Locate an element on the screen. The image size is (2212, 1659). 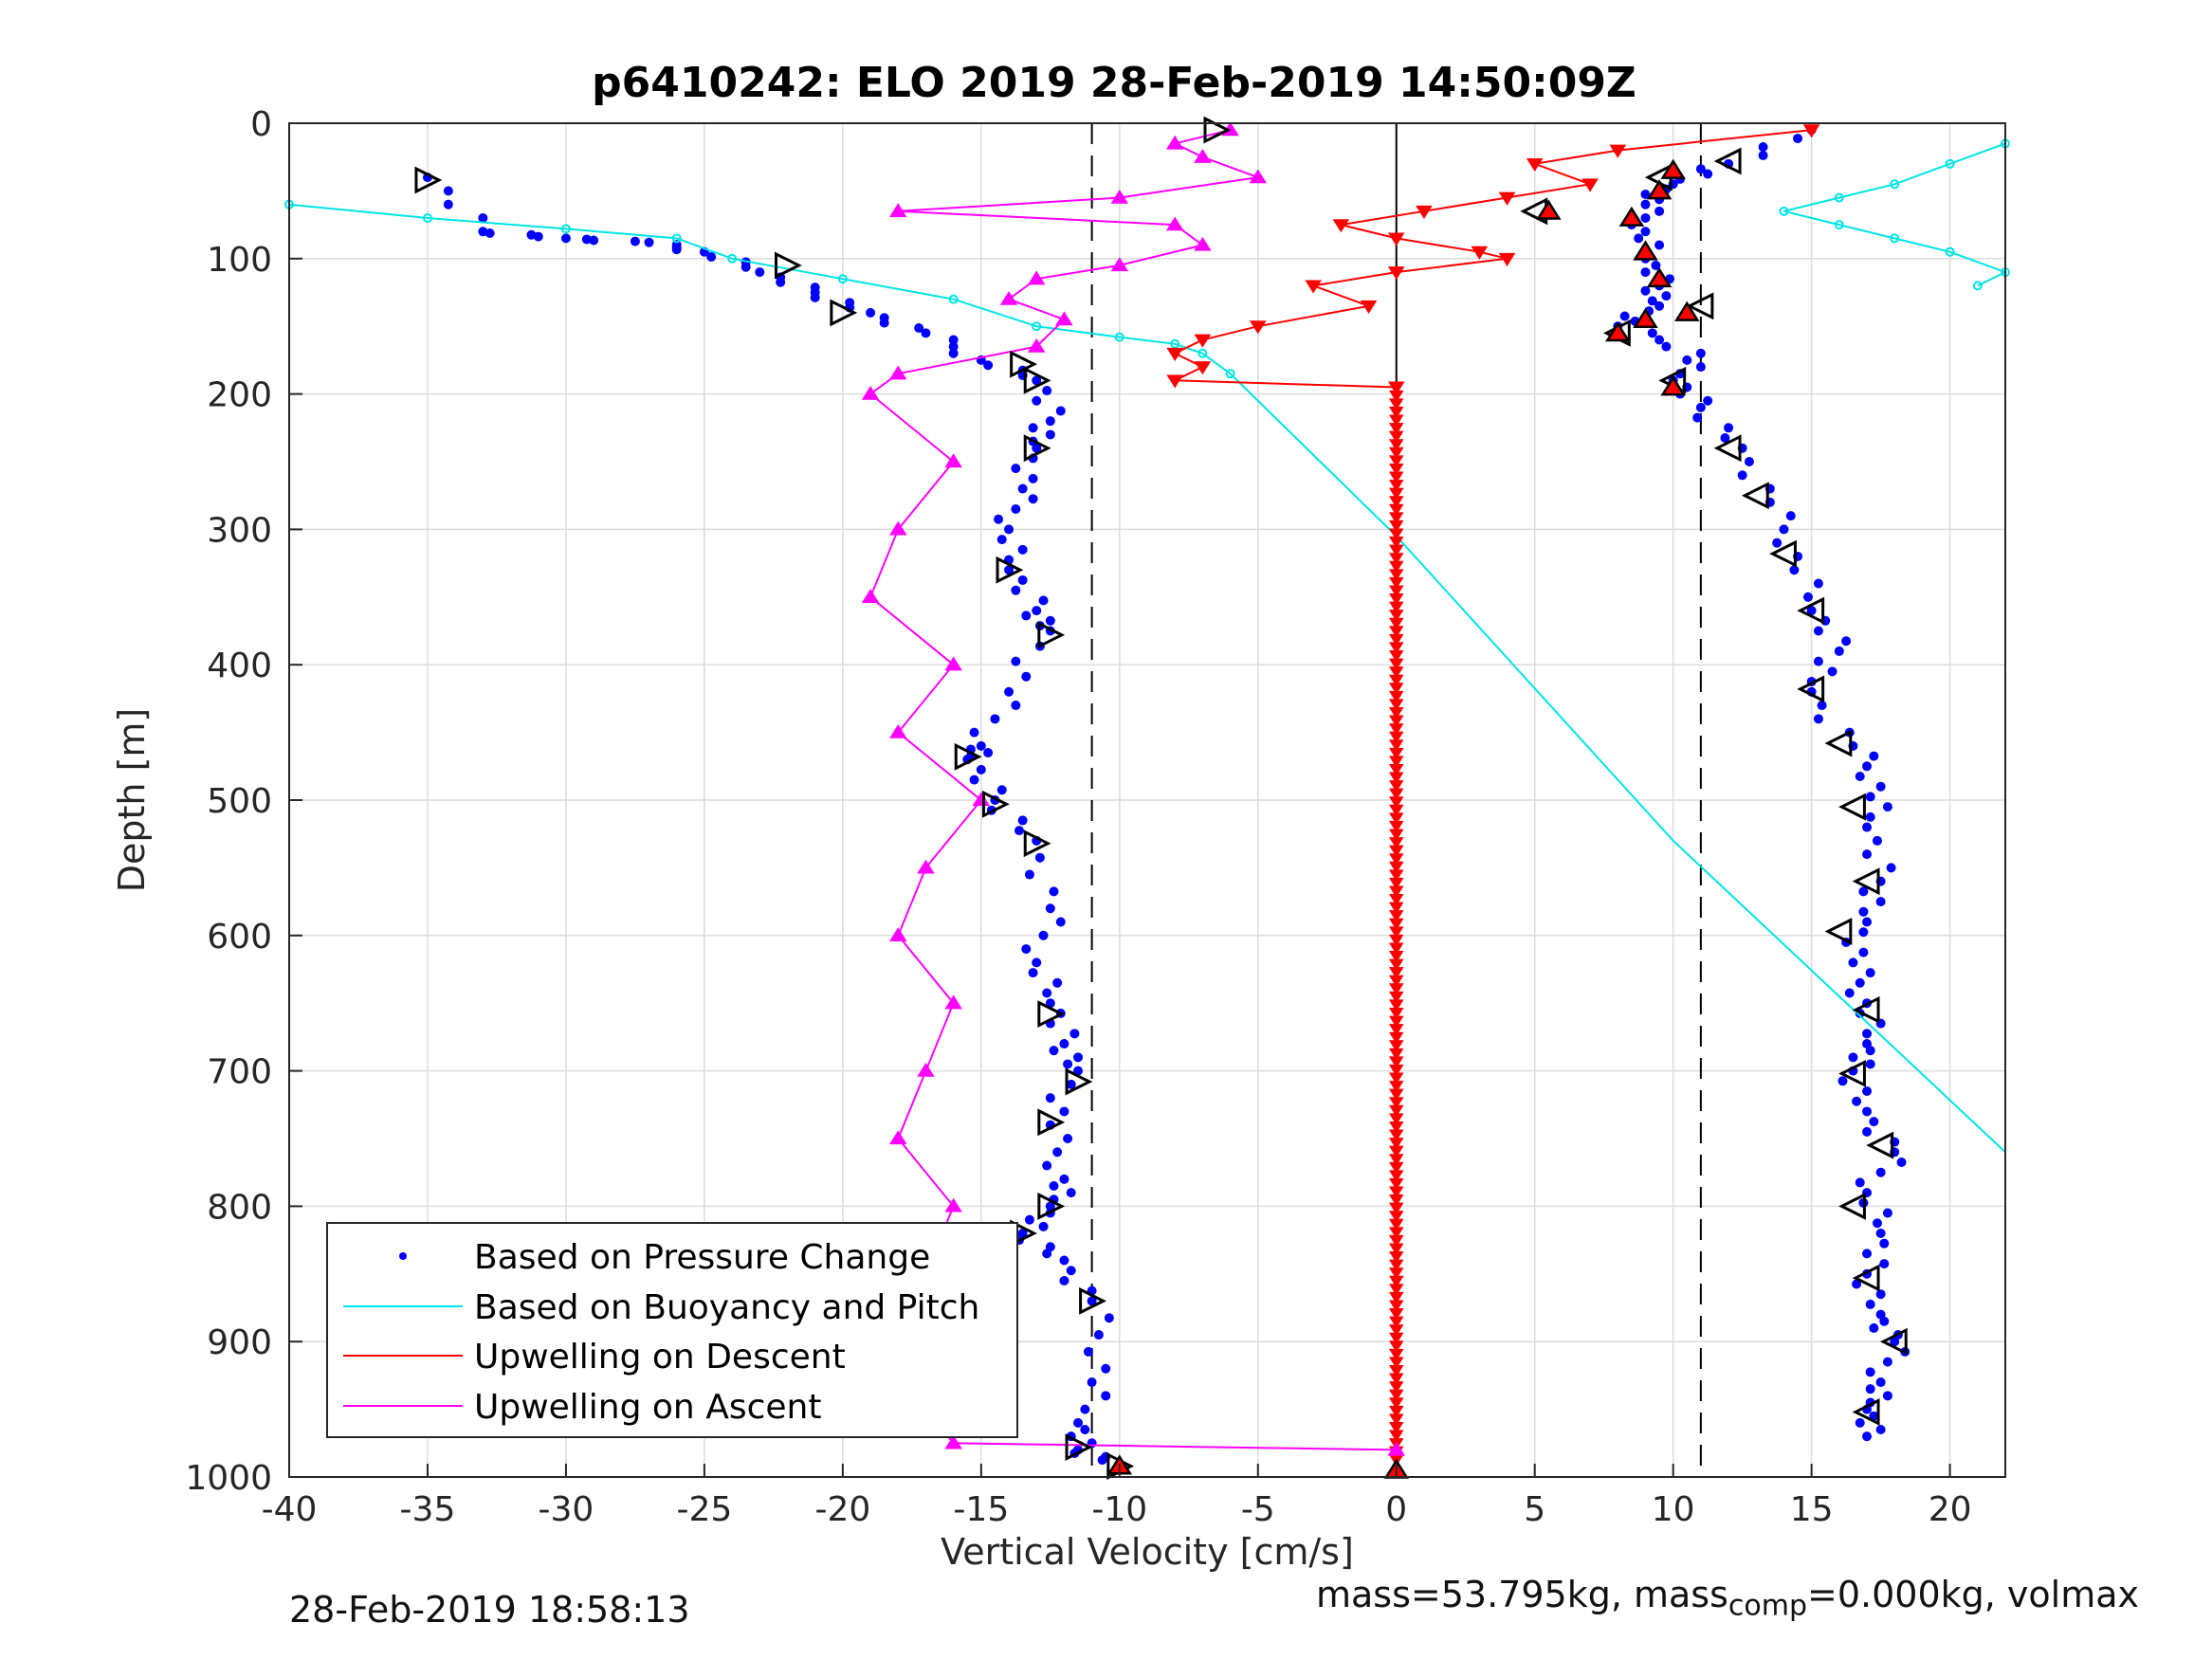
legend-label-ascent: Upwelling on Ascent is located at coordinates (647, 1407).